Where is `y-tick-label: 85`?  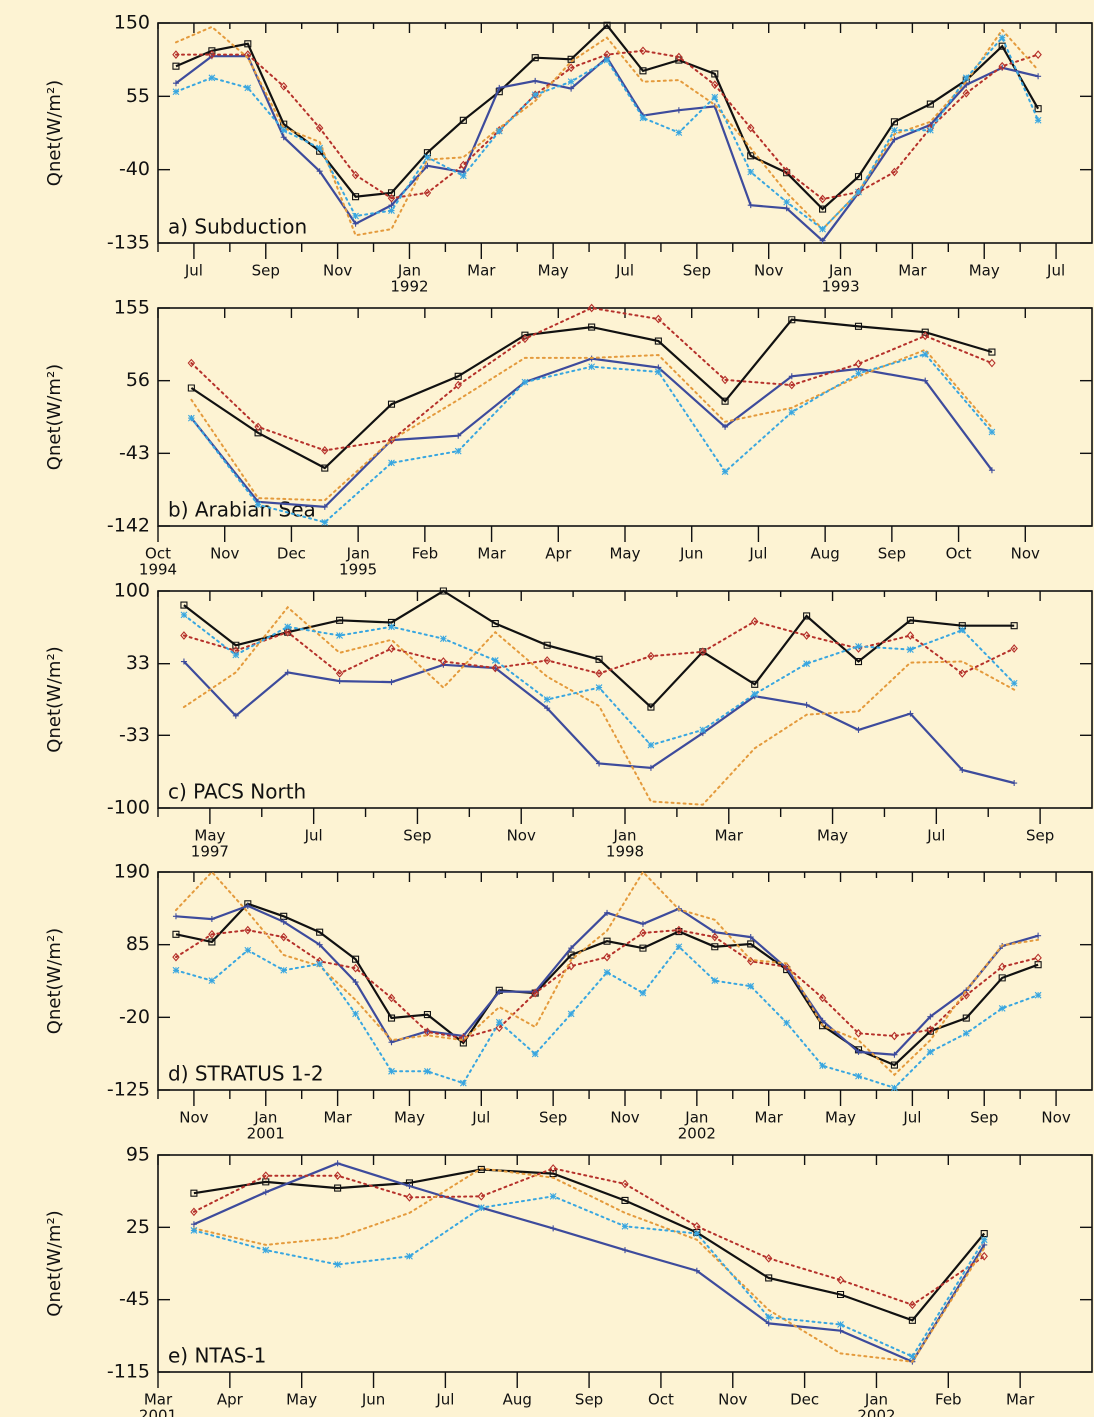
y-tick-label: 85 is located at coordinates (138, 944).